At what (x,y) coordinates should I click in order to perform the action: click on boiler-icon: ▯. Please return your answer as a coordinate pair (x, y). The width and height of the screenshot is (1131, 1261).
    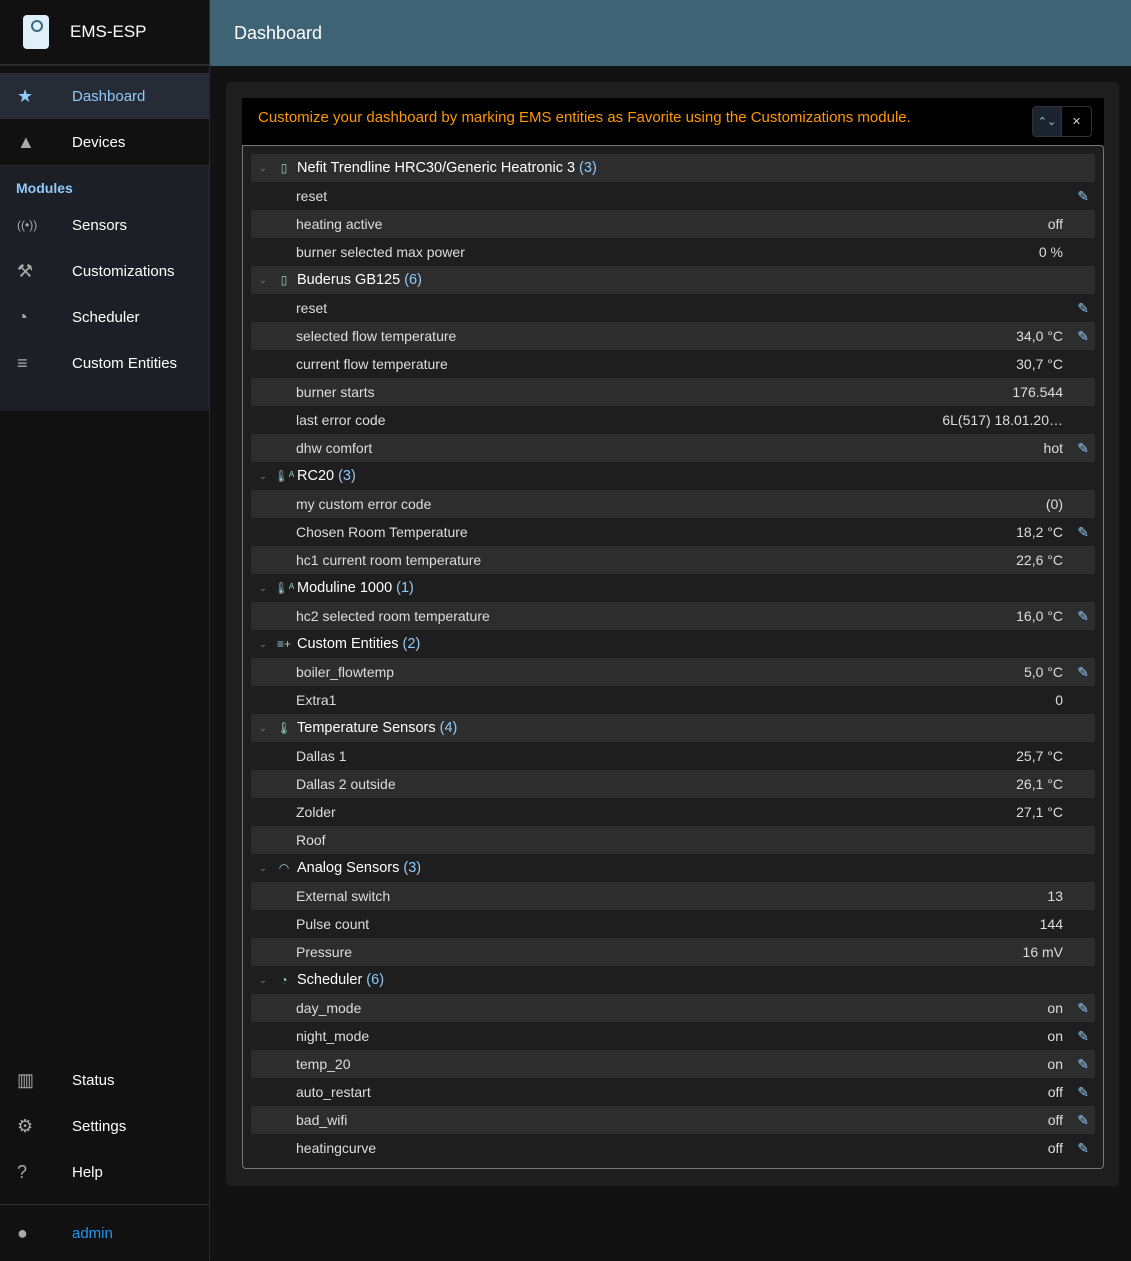
    Looking at the image, I should click on (284, 168).